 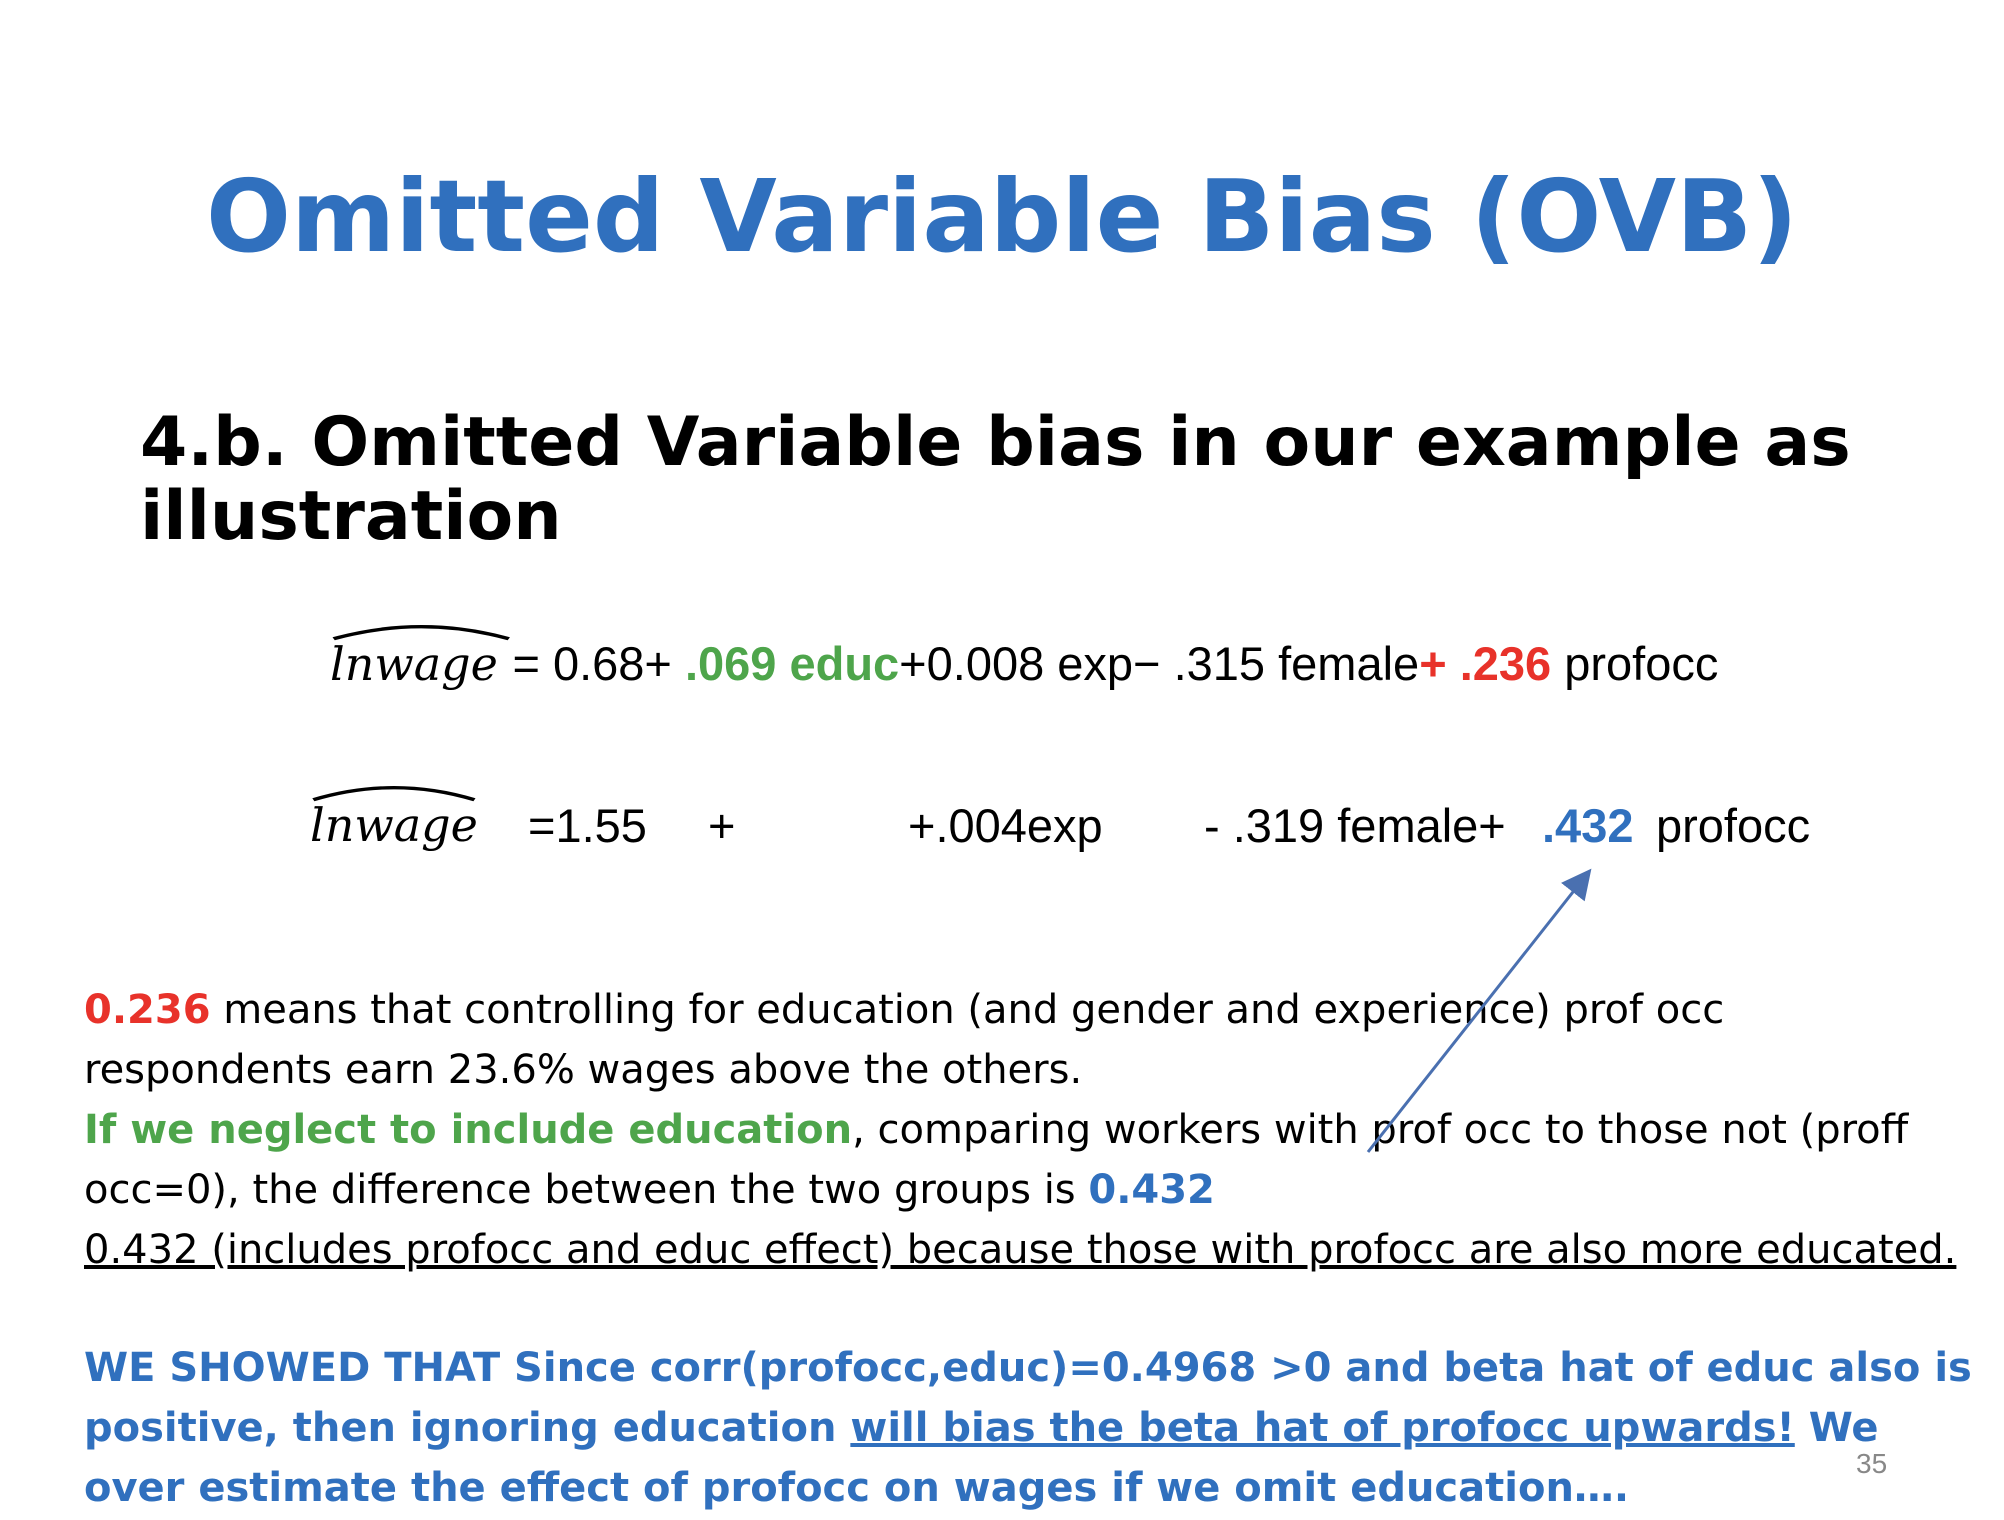 I want to click on lnwage-hat-lhs: lnwage, so click(x=421, y=658).